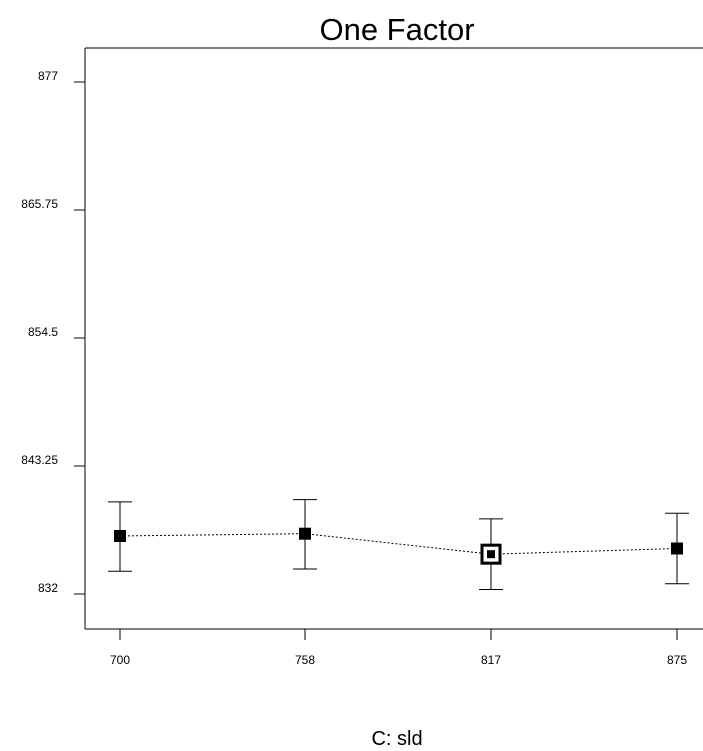 The width and height of the screenshot is (703, 751). I want to click on series-line, so click(398, 544).